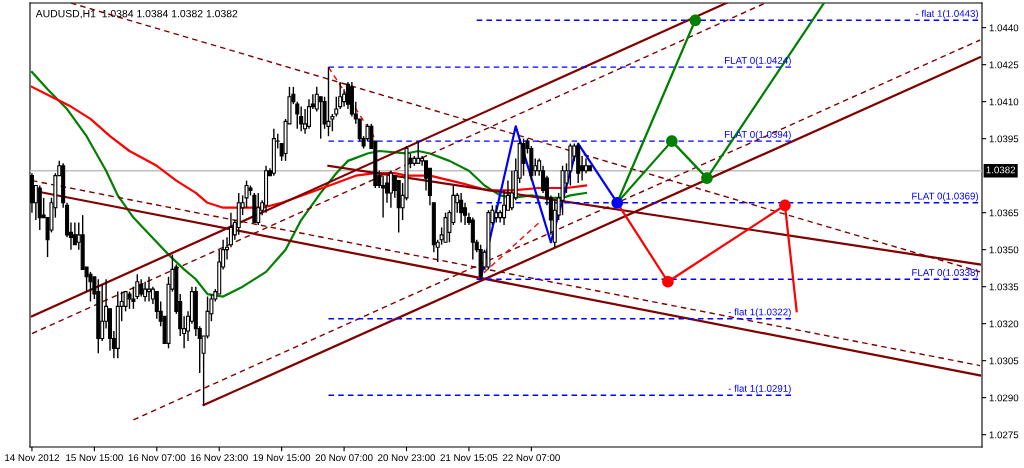 The height and width of the screenshot is (468, 1024). Describe the element at coordinates (1004, 65) in the screenshot. I see `y-tick-label: 1.0425` at that location.